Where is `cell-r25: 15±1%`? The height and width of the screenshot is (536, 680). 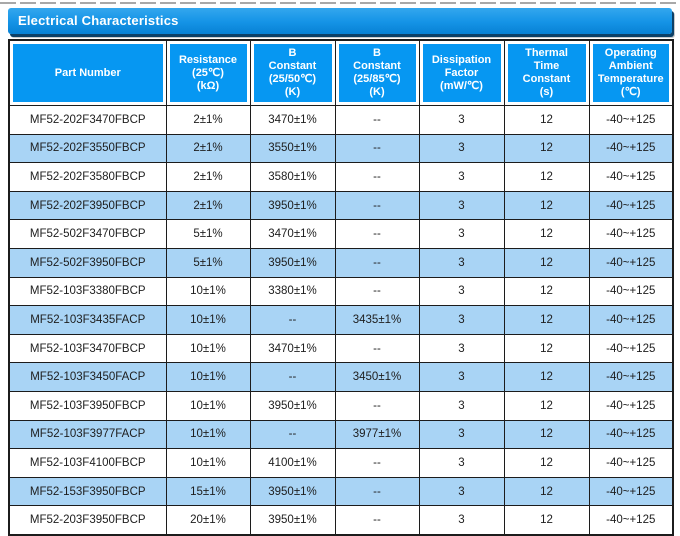
cell-r25: 15±1% is located at coordinates (208, 491).